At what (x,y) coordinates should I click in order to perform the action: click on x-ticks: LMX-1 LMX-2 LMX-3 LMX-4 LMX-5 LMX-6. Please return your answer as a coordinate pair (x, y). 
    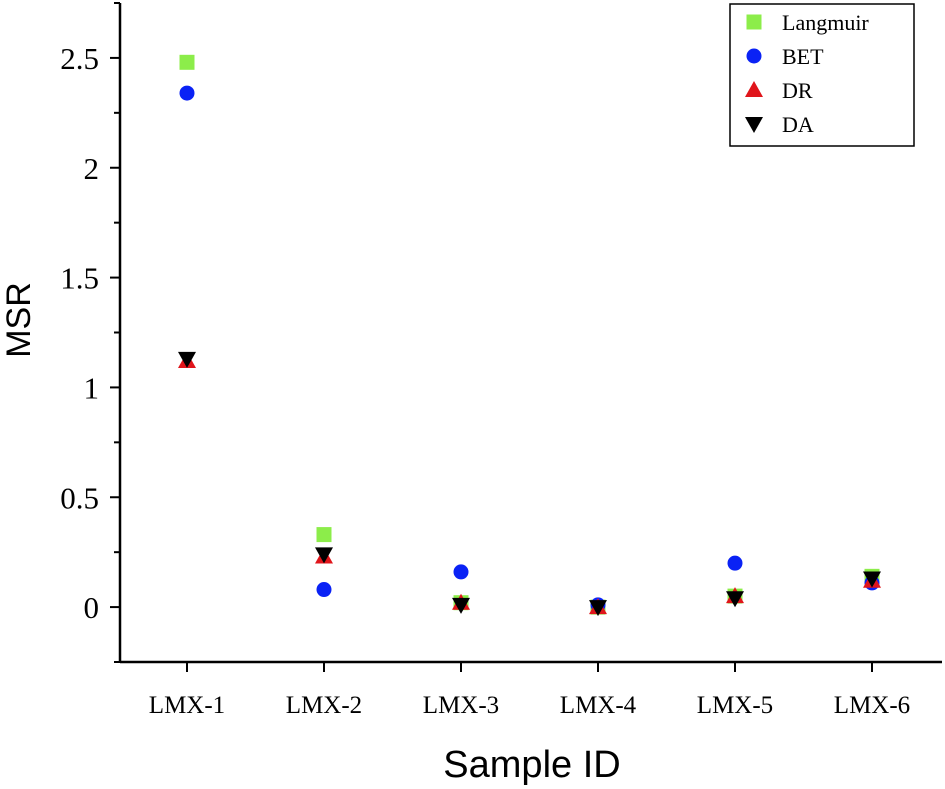
    Looking at the image, I should click on (529, 690).